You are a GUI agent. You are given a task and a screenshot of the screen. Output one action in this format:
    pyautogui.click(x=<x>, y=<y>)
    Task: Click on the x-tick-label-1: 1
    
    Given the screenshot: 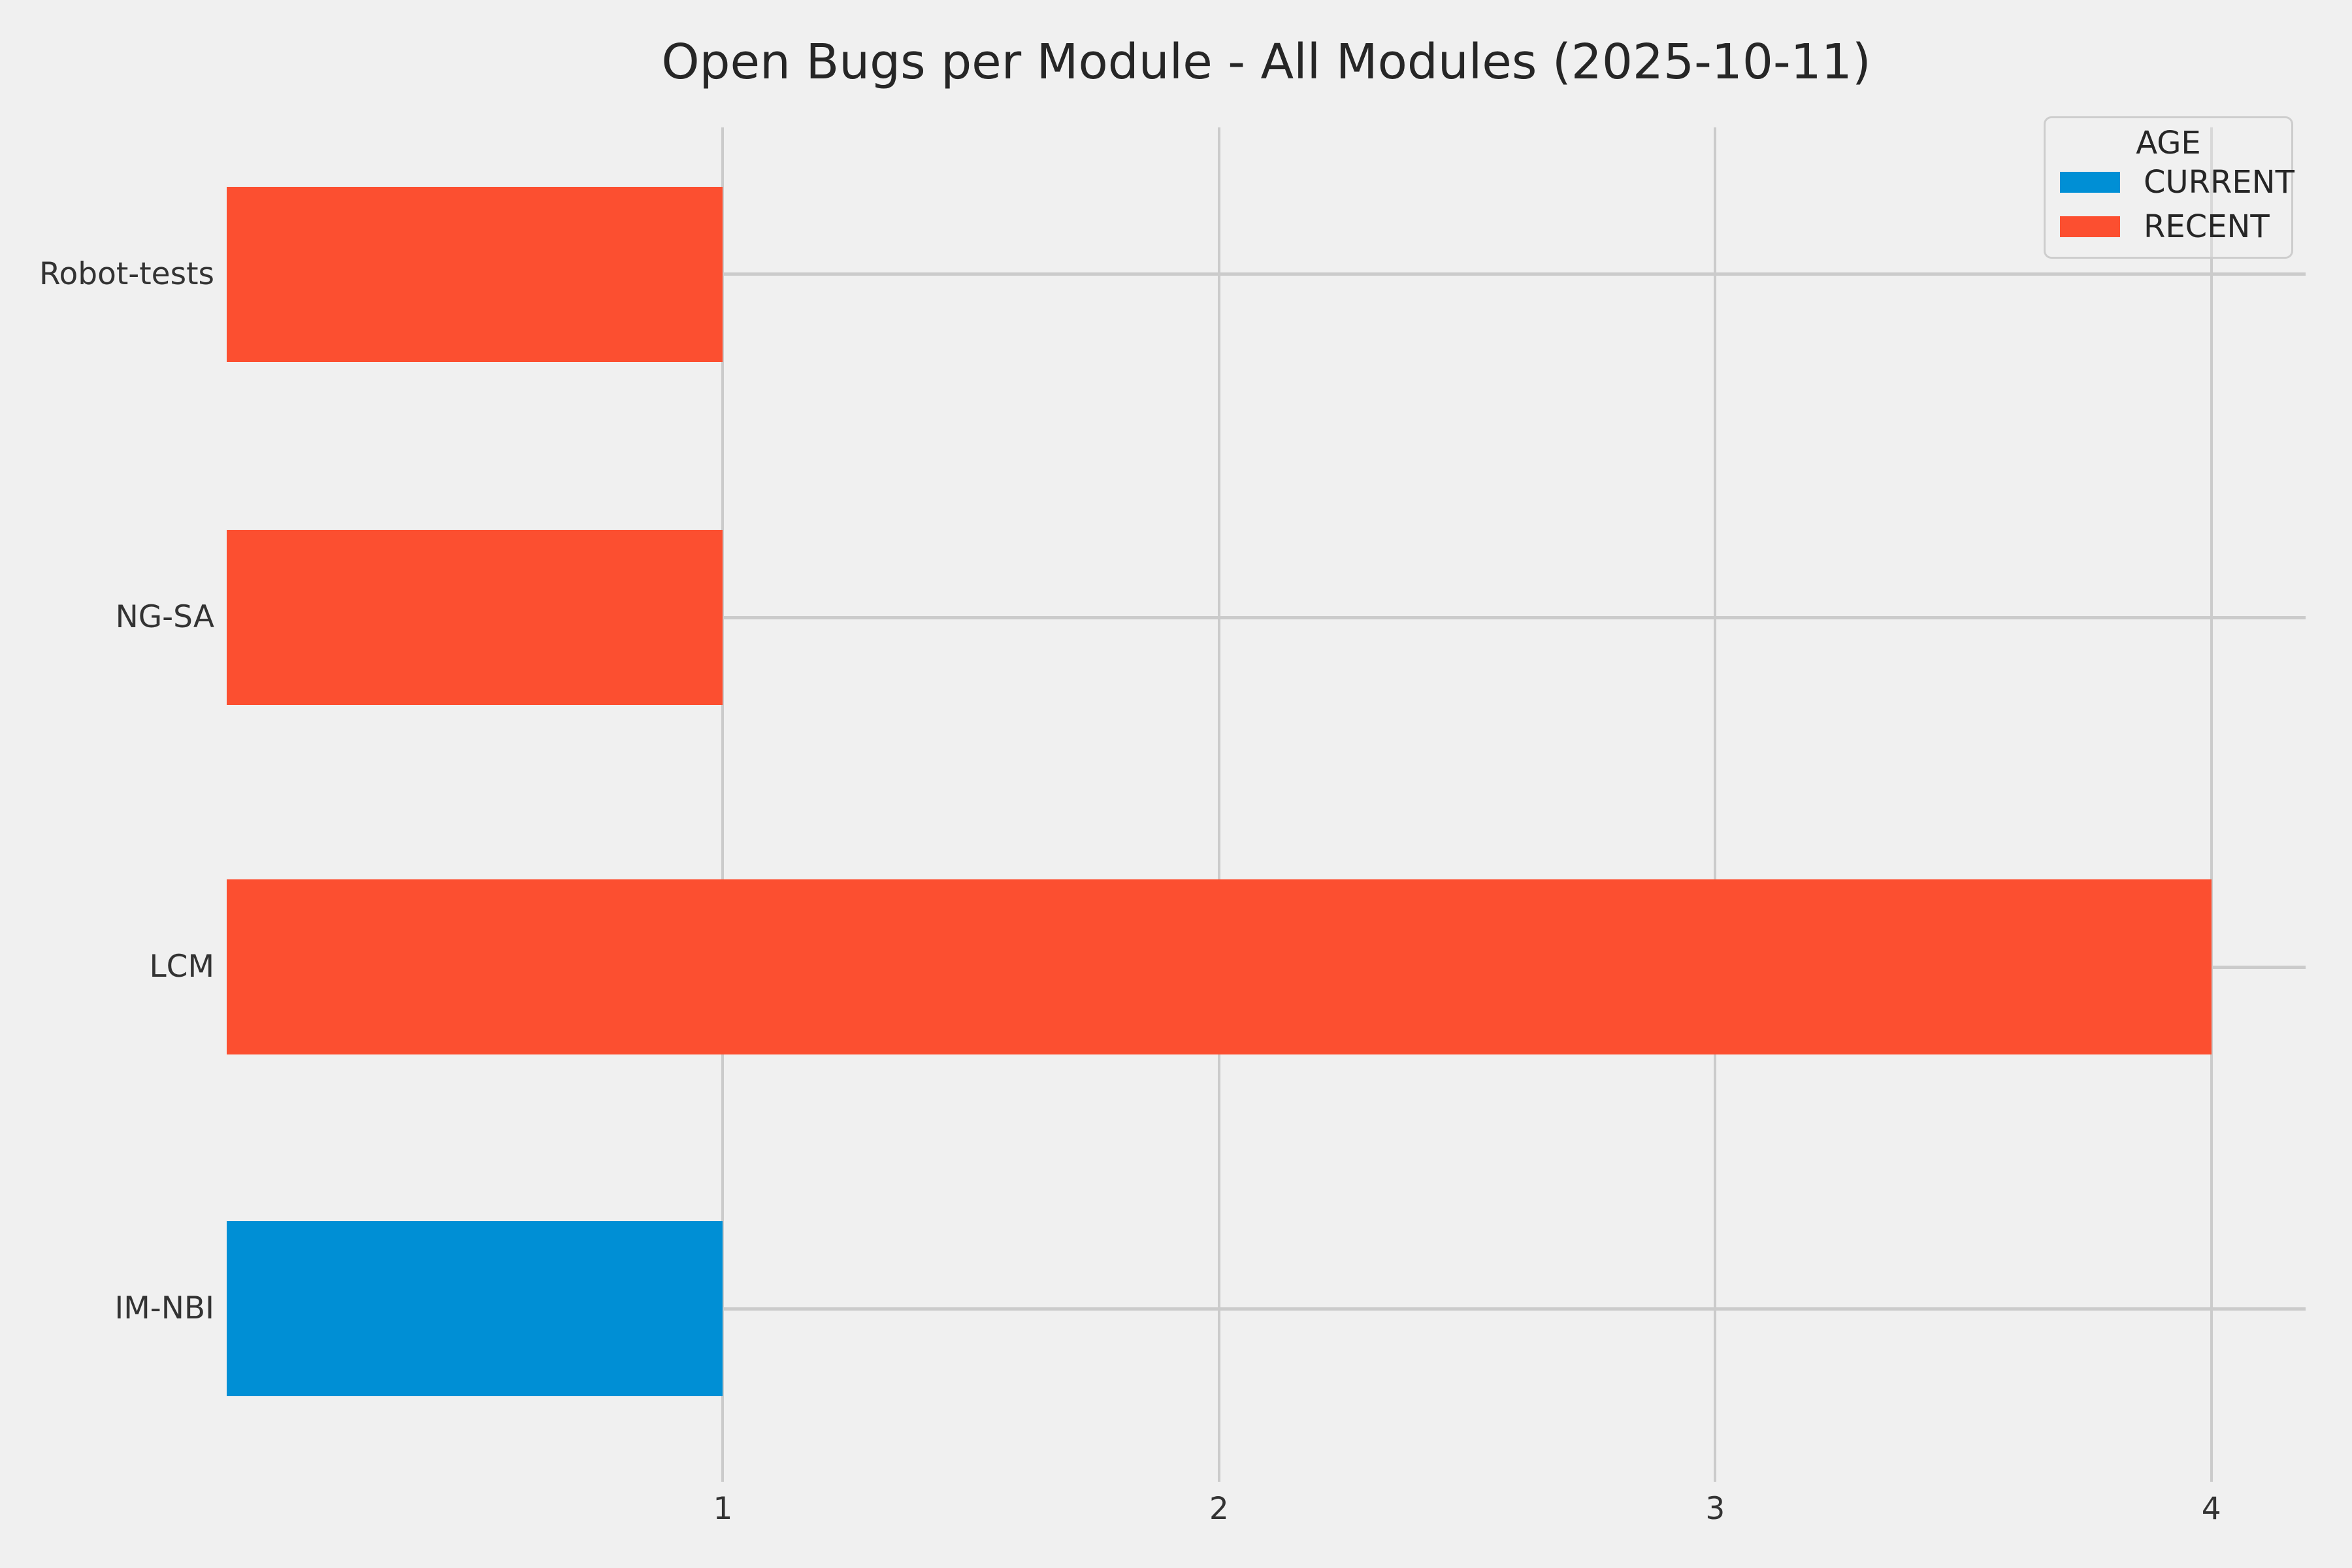 What is the action you would take?
    pyautogui.click(x=723, y=1509)
    